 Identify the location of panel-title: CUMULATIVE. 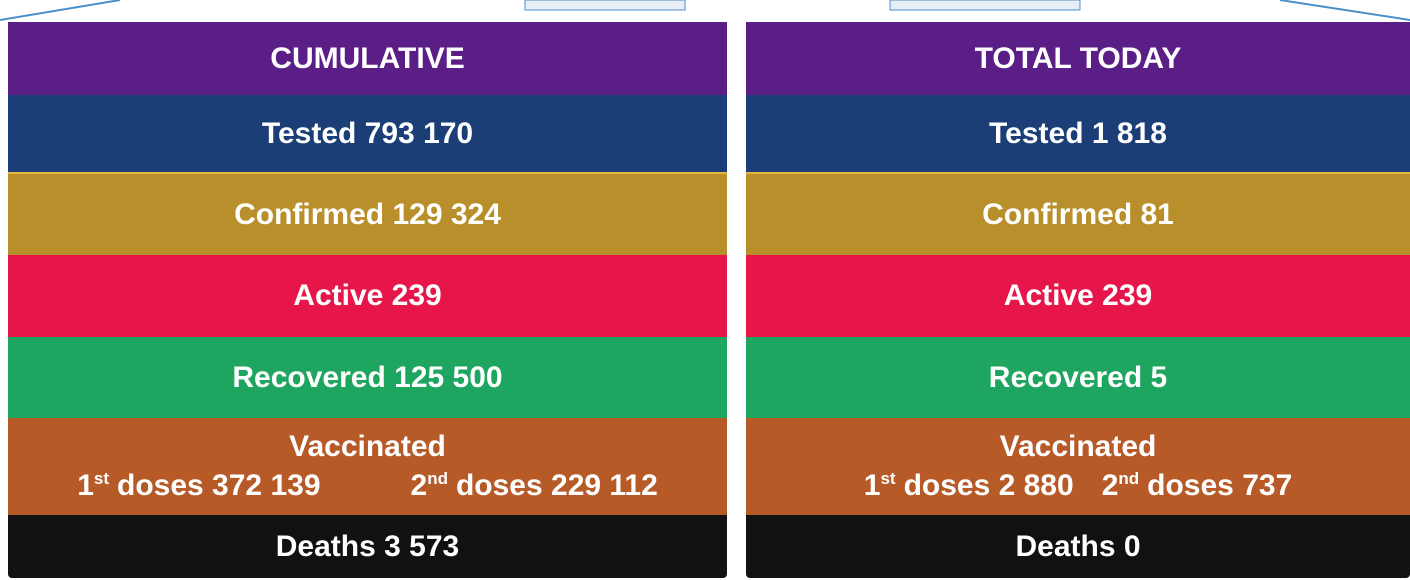
(367, 58).